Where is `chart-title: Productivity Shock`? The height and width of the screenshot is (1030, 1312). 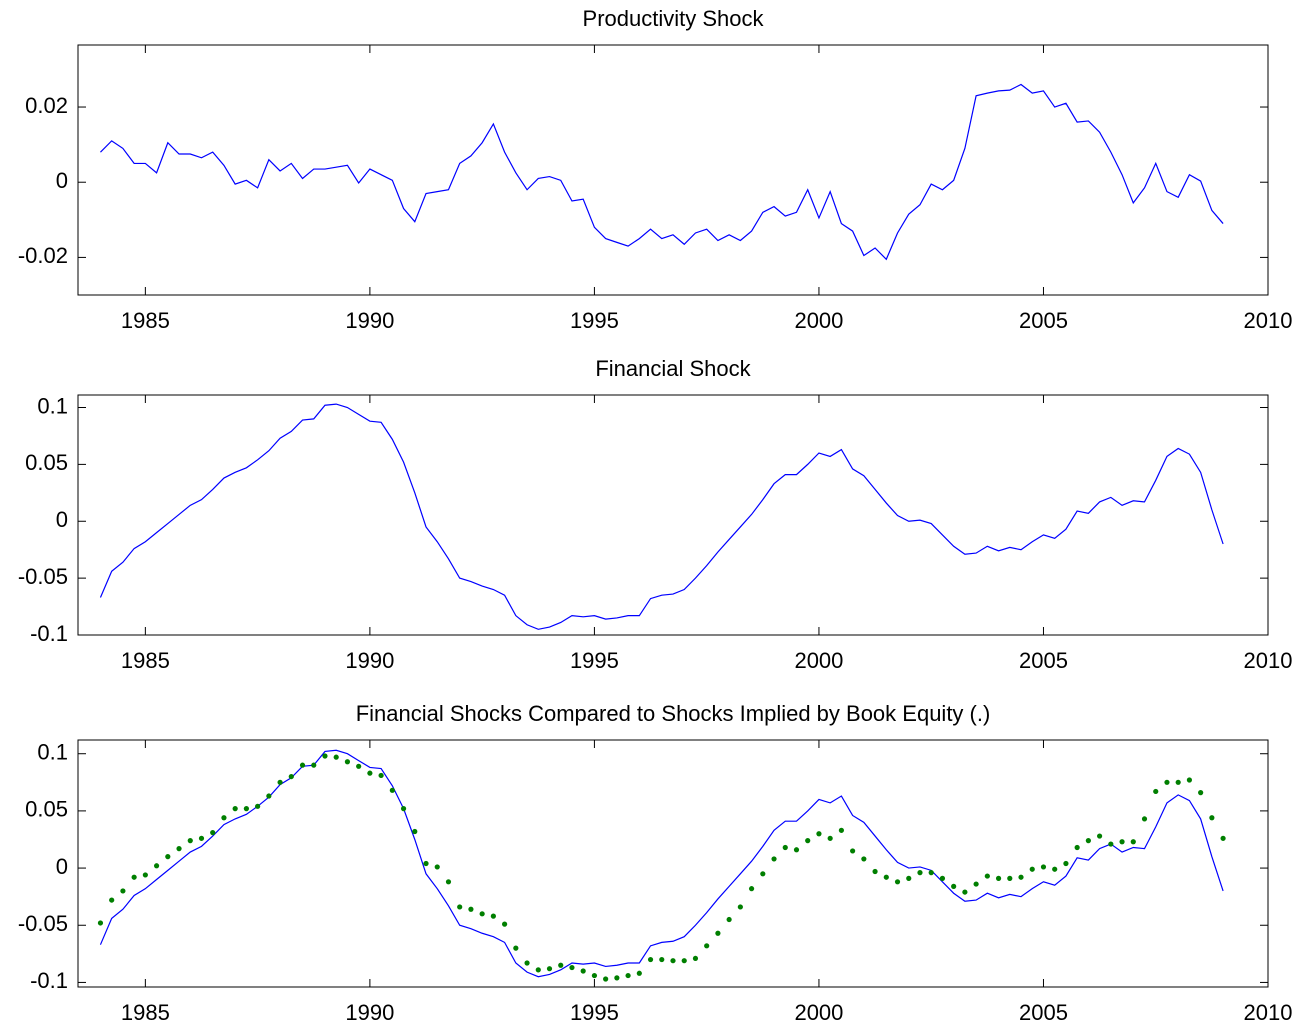 chart-title: Productivity Shock is located at coordinates (674, 18).